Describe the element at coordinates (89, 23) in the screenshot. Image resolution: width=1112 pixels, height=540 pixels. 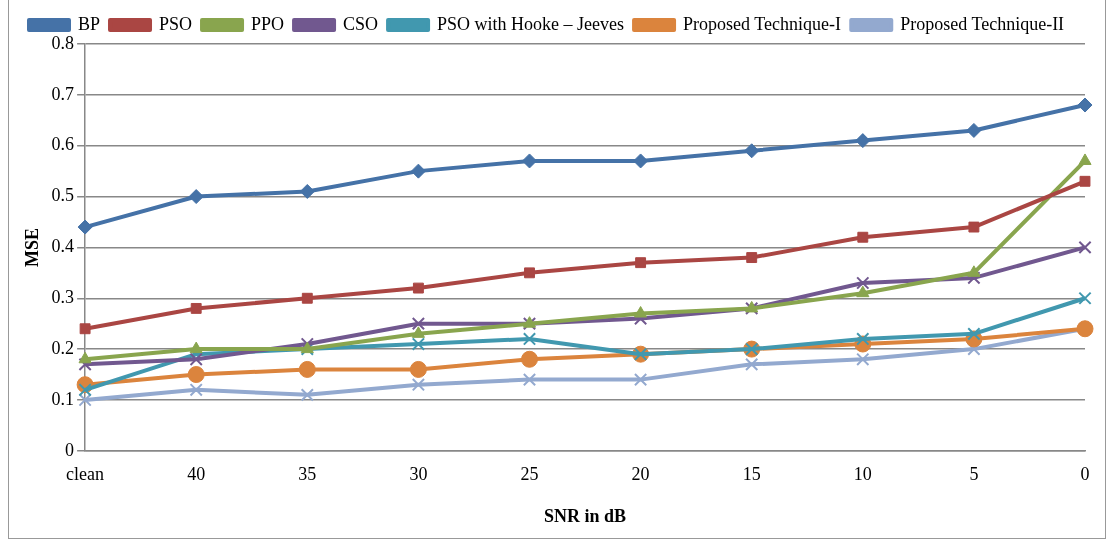
I see `legend-label: BP` at that location.